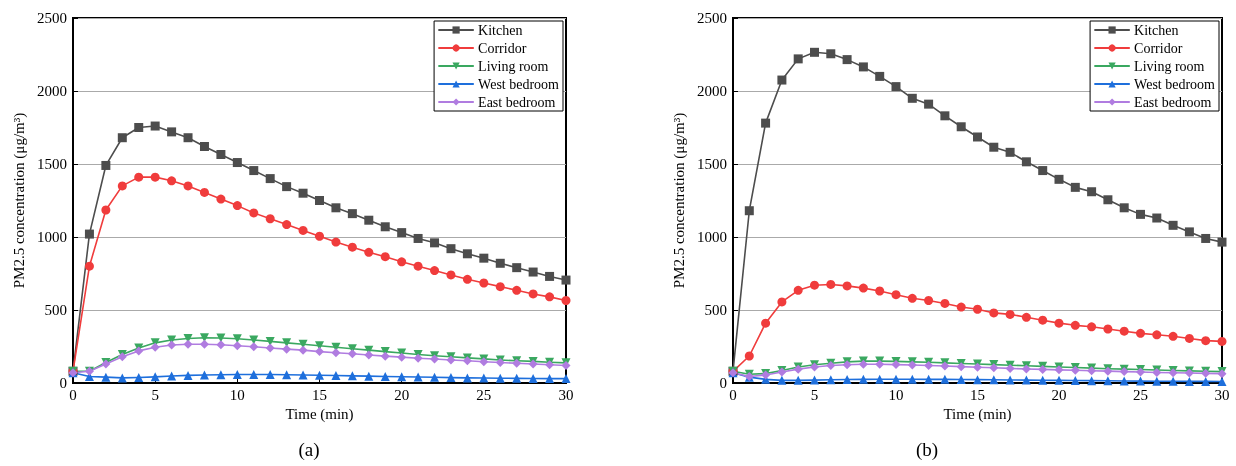 The image size is (1236, 466). What do you see at coordinates (309, 450) in the screenshot?
I see `text: (a)` at bounding box center [309, 450].